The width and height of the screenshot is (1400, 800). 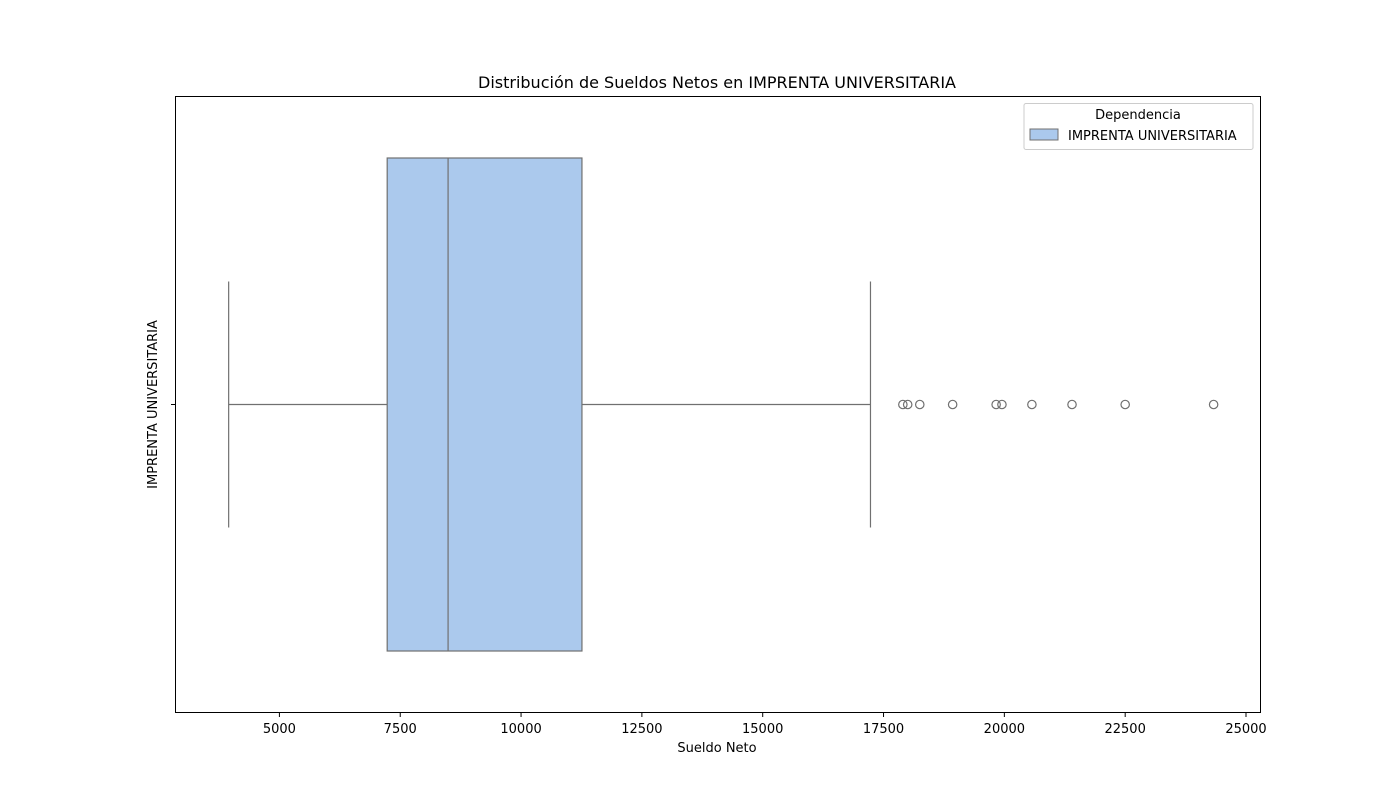 What do you see at coordinates (153, 404) in the screenshot?
I see `y-axis-label: IMPRENTA UNIVERSITARIA` at bounding box center [153, 404].